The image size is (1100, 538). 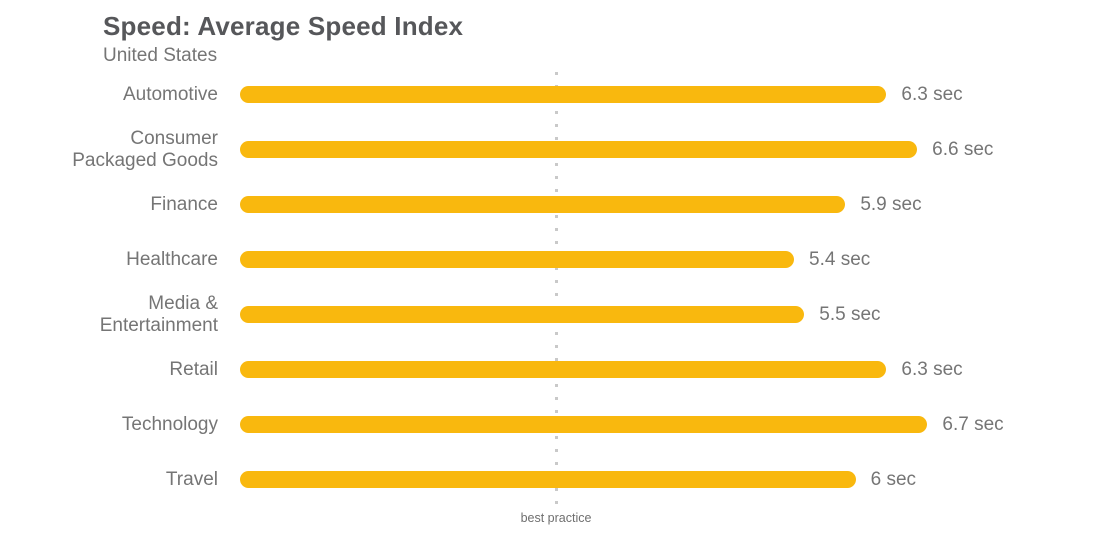 I want to click on category-label: Consumer Packaged Goods, so click(x=109, y=150).